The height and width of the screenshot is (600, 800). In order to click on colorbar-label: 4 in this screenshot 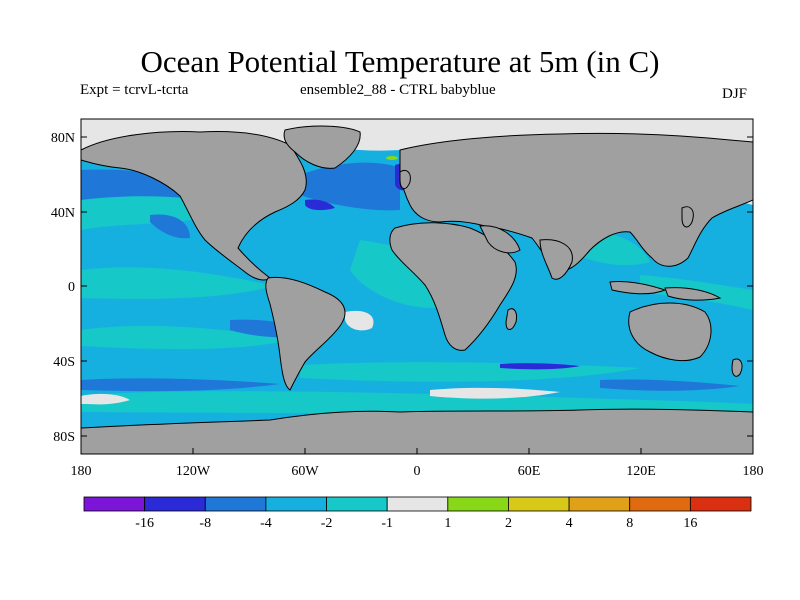, I will do `click(569, 523)`.